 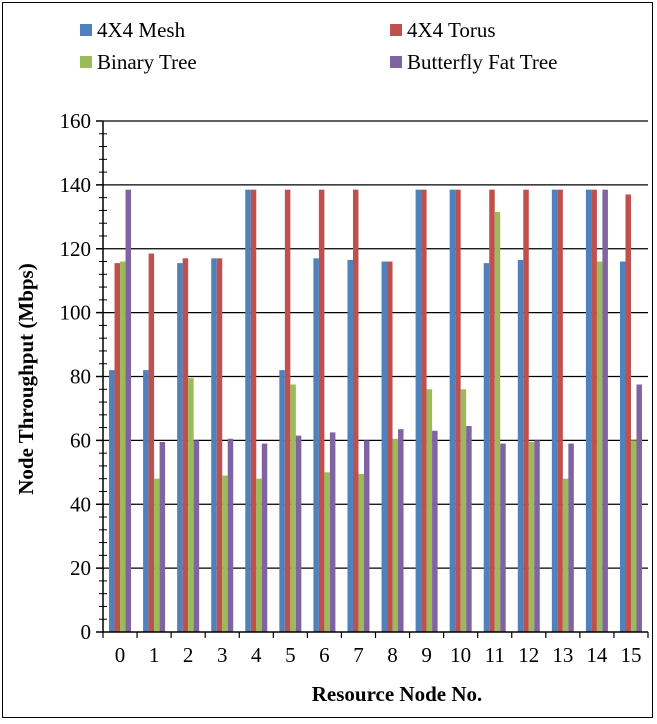 What do you see at coordinates (495, 655) in the screenshot?
I see `x-tick-label: 11` at bounding box center [495, 655].